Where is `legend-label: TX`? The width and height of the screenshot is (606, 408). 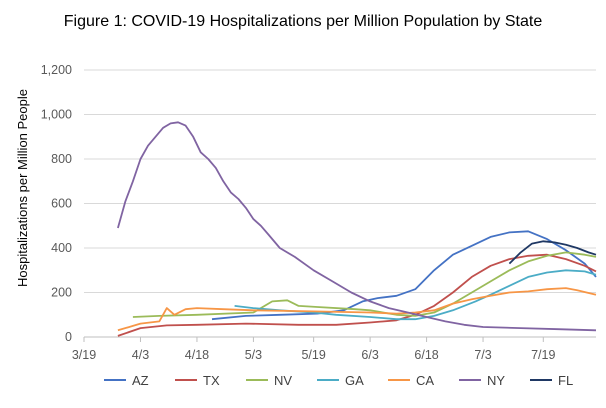 legend-label: TX is located at coordinates (211, 380).